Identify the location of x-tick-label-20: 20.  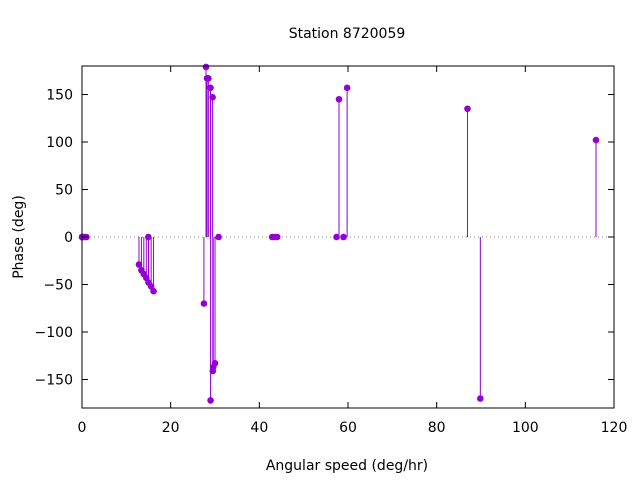
(171, 428).